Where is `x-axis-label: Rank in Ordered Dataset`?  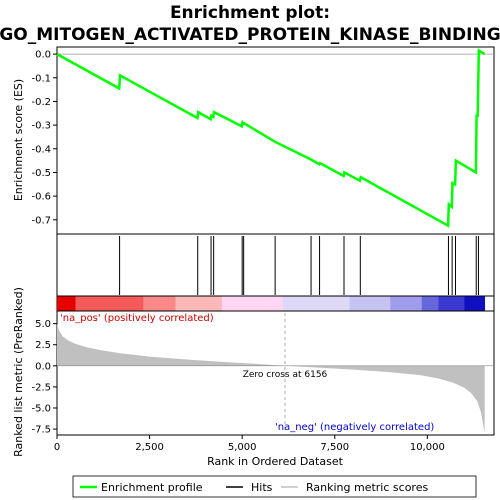 x-axis-label: Rank in Ordered Dataset is located at coordinates (275, 461).